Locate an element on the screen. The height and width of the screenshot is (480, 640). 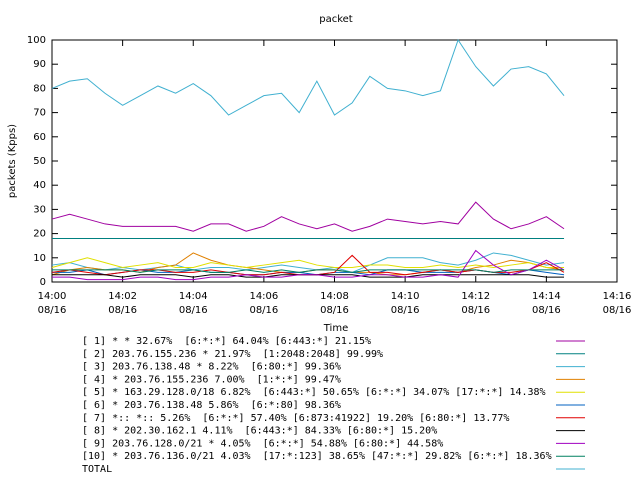
y-tick-label: 60 is located at coordinates (39, 137).